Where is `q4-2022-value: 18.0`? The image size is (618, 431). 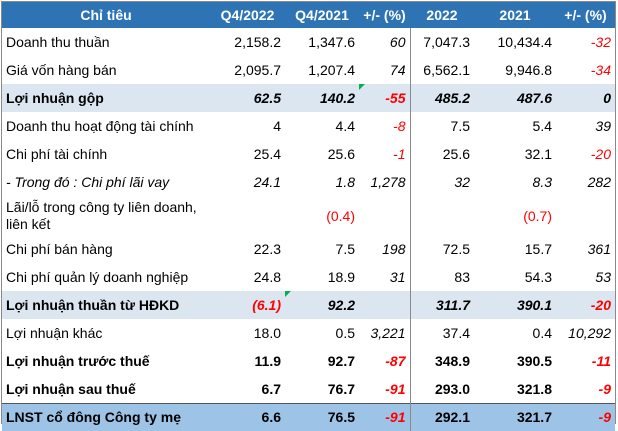 q4-2022-value: 18.0 is located at coordinates (267, 333).